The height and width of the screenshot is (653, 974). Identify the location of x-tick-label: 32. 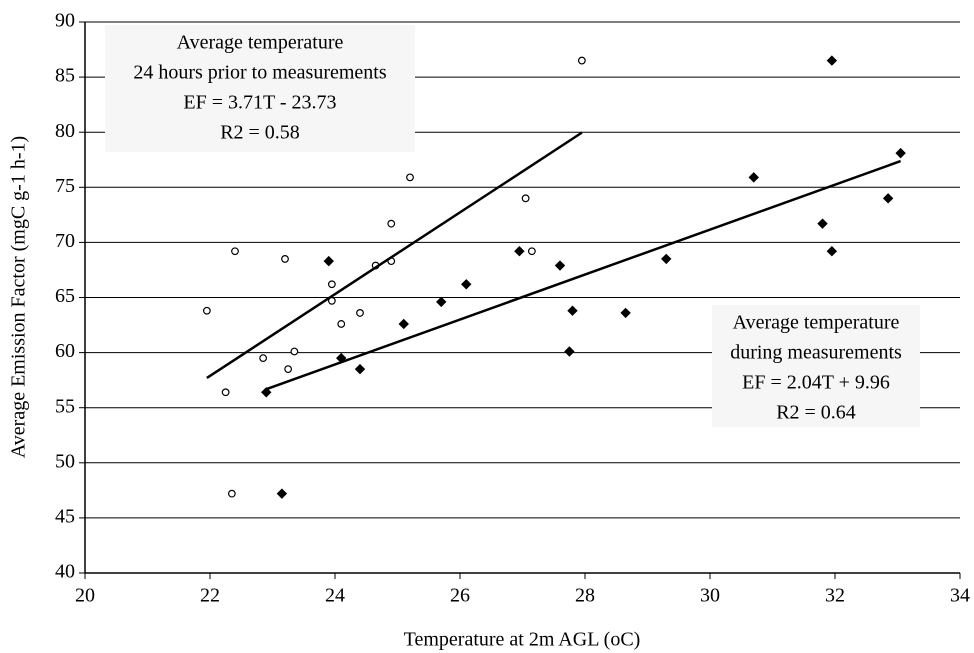
(835, 596).